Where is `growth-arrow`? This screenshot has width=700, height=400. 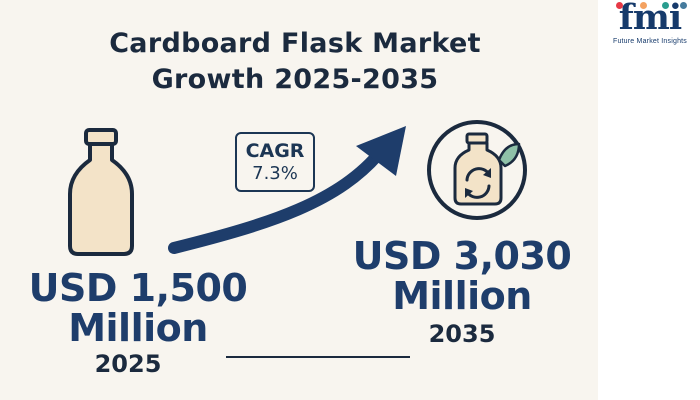
growth-arrow is located at coordinates (287, 190).